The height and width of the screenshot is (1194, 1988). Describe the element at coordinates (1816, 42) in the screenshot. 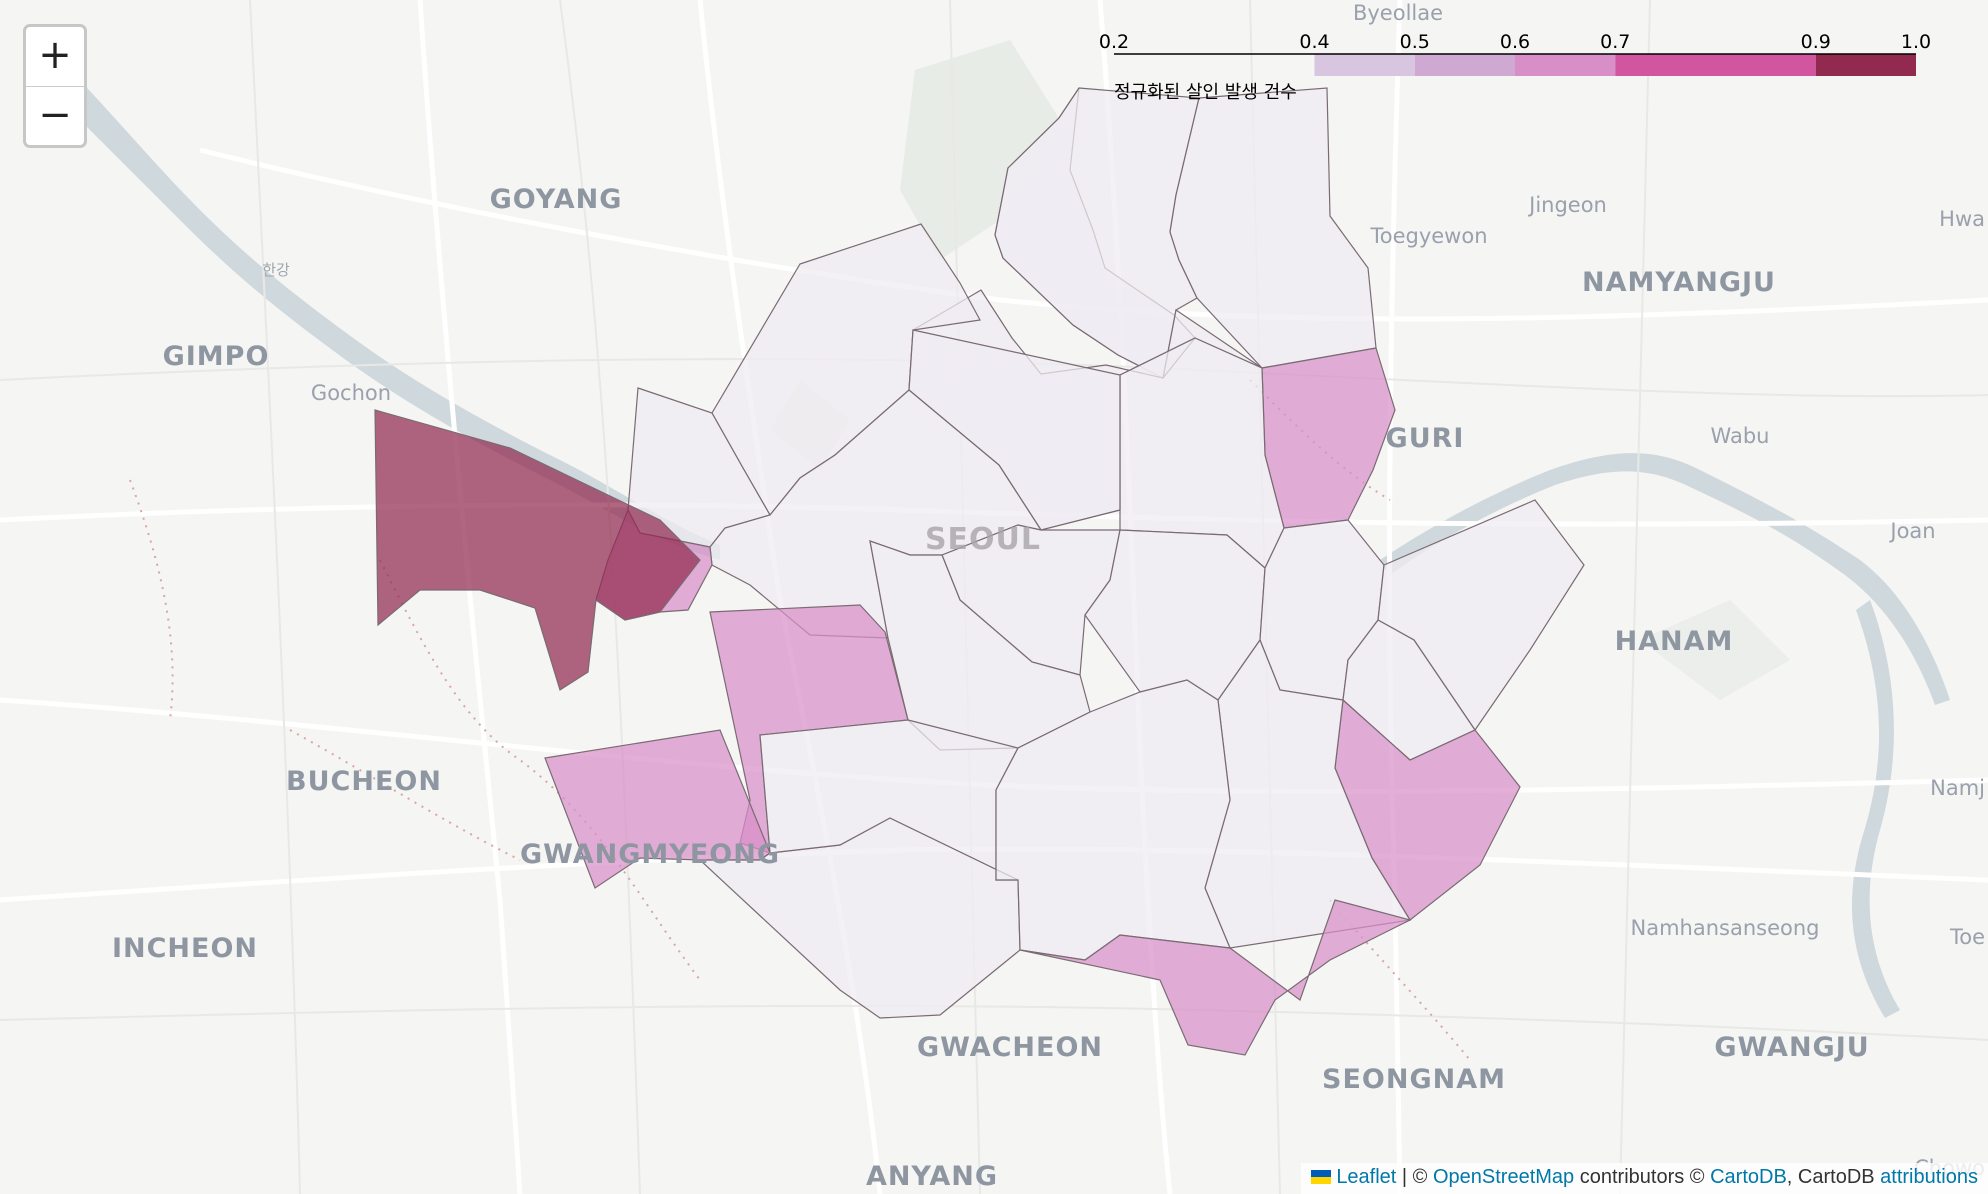

I see `legend-tick-label: 0.9` at that location.